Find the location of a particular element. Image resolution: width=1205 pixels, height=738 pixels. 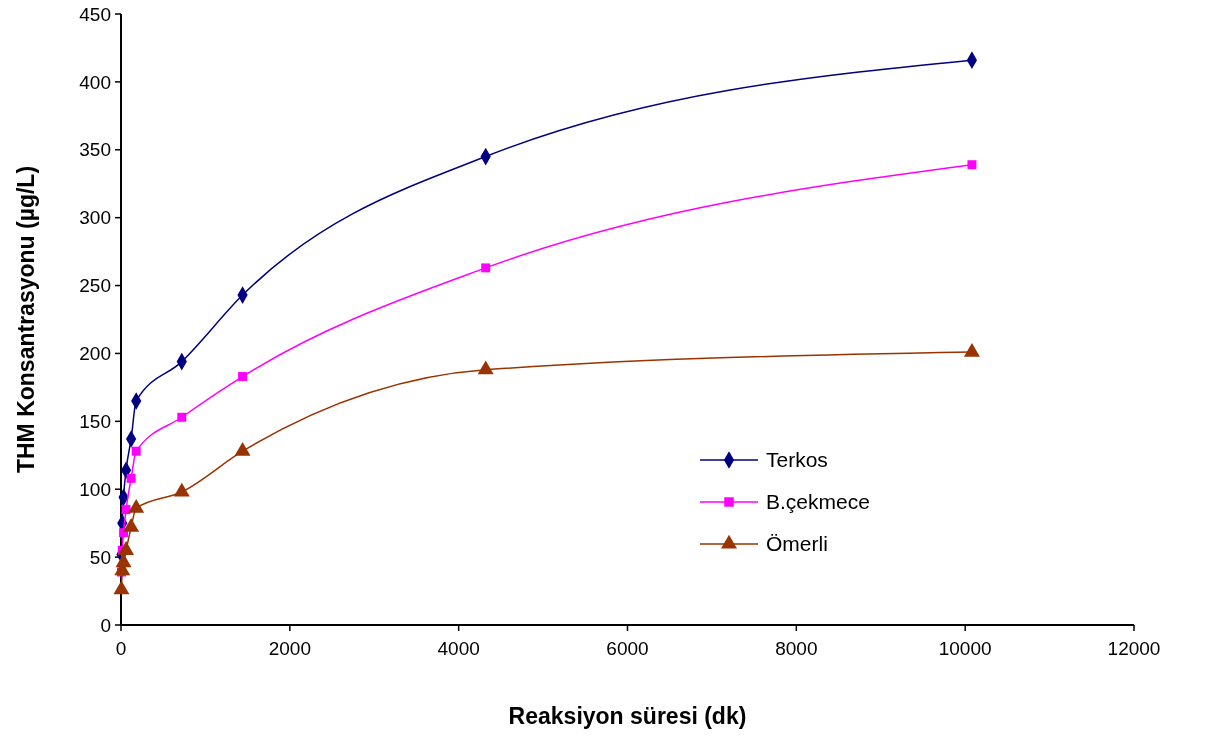

x-tick-label: 10000 is located at coordinates (965, 648).